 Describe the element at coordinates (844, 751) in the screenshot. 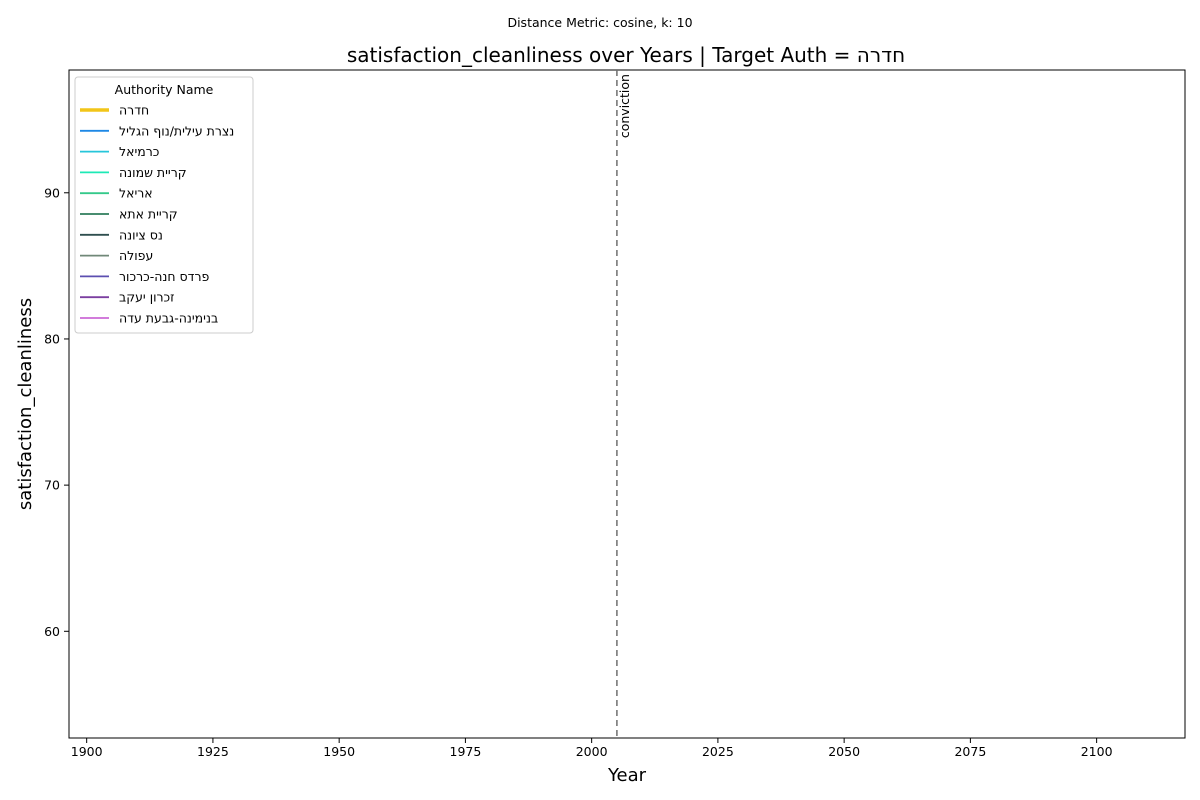

I see `x-tick-label: 2050` at that location.